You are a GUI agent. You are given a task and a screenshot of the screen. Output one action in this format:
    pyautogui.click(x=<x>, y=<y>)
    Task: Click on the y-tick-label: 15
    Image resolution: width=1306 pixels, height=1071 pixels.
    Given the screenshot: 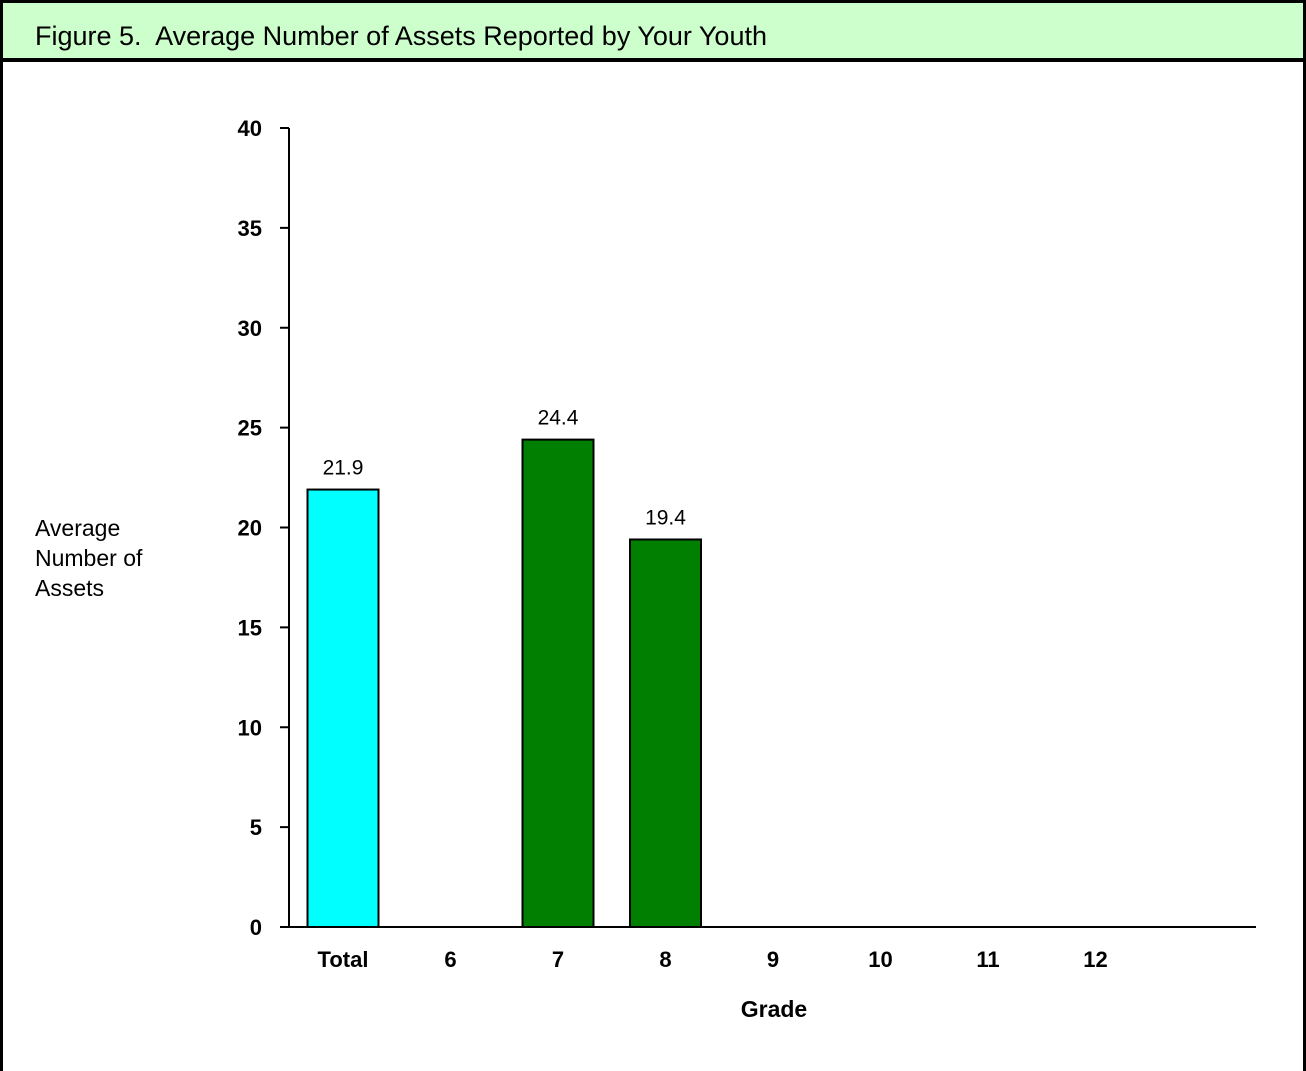 What is the action you would take?
    pyautogui.click(x=250, y=627)
    